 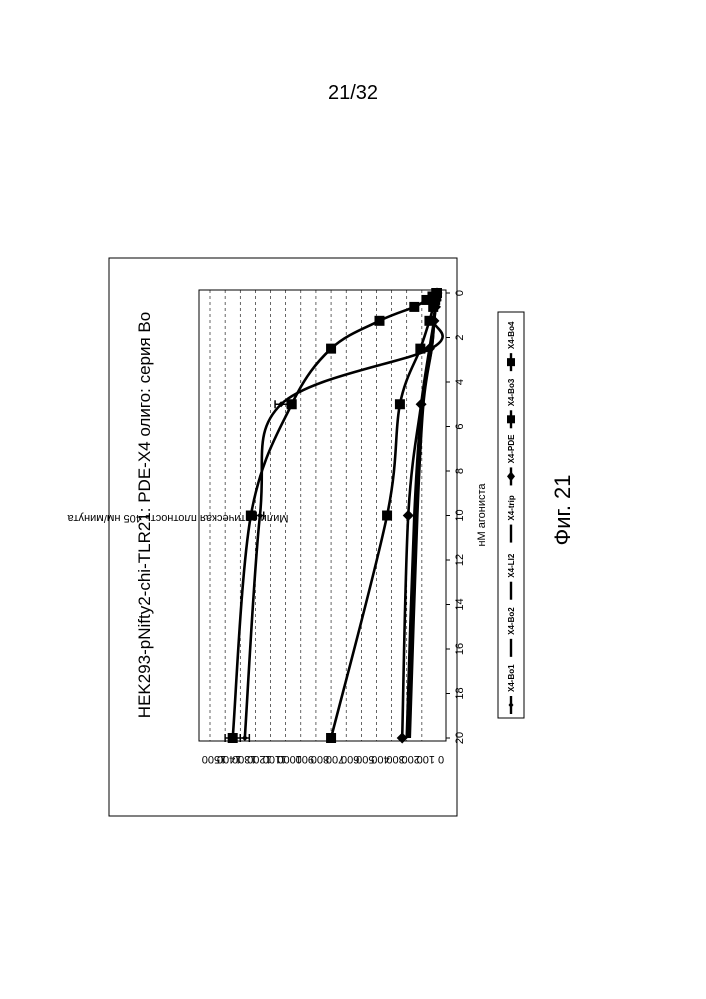 What do you see at coordinates (511, 621) in the screenshot?
I see `legend-label: X4-Bo2` at bounding box center [511, 621].